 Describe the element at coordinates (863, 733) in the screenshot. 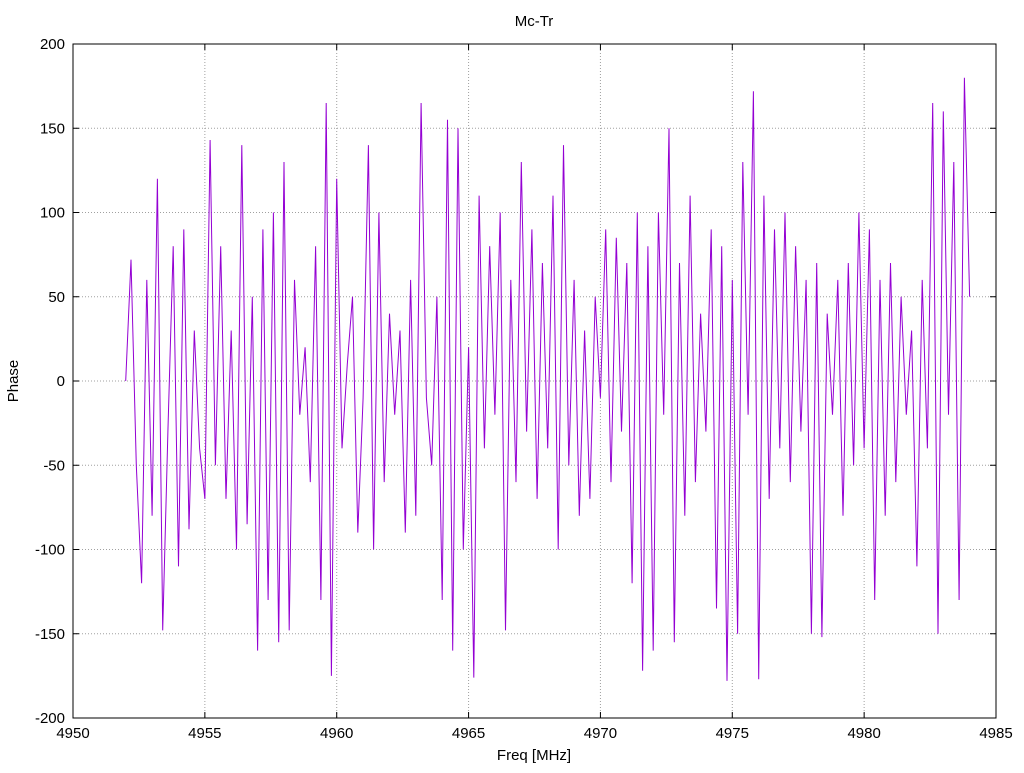

I see `x-tick-label: 4980` at that location.